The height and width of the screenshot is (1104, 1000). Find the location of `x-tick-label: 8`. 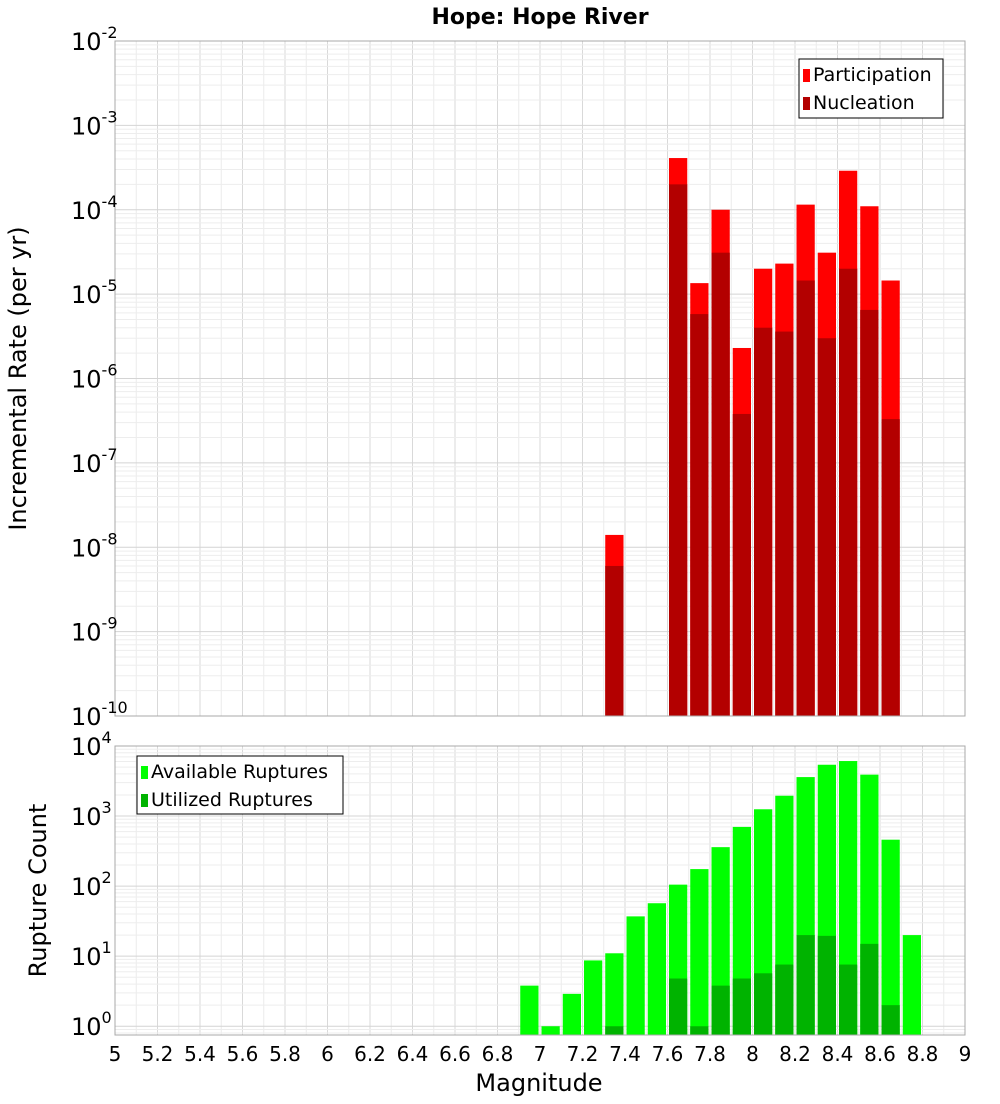

x-tick-label: 8 is located at coordinates (752, 1054).